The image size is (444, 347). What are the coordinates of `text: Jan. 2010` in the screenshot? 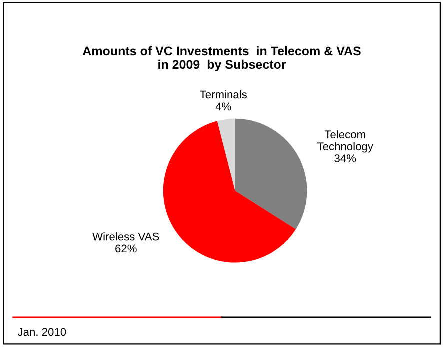 It's located at (42, 332).